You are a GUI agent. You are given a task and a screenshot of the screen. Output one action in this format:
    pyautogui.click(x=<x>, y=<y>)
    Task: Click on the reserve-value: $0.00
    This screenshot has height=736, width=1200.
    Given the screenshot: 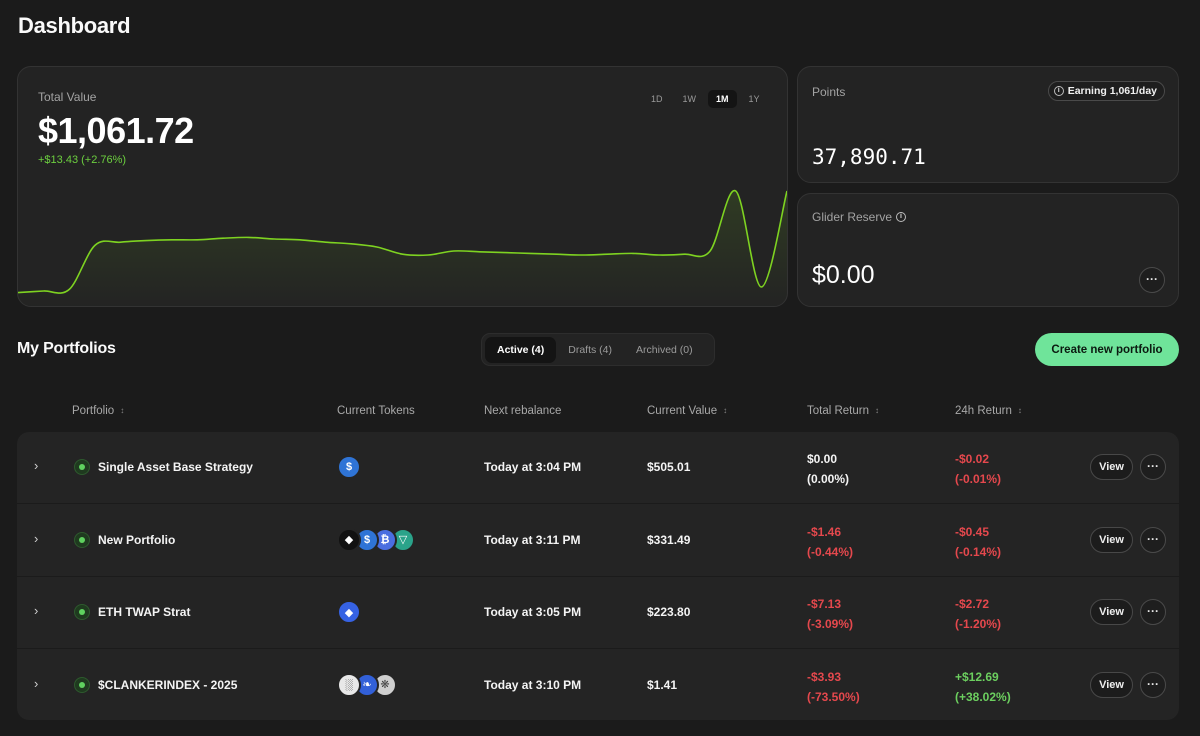 What is the action you would take?
    pyautogui.click(x=843, y=275)
    